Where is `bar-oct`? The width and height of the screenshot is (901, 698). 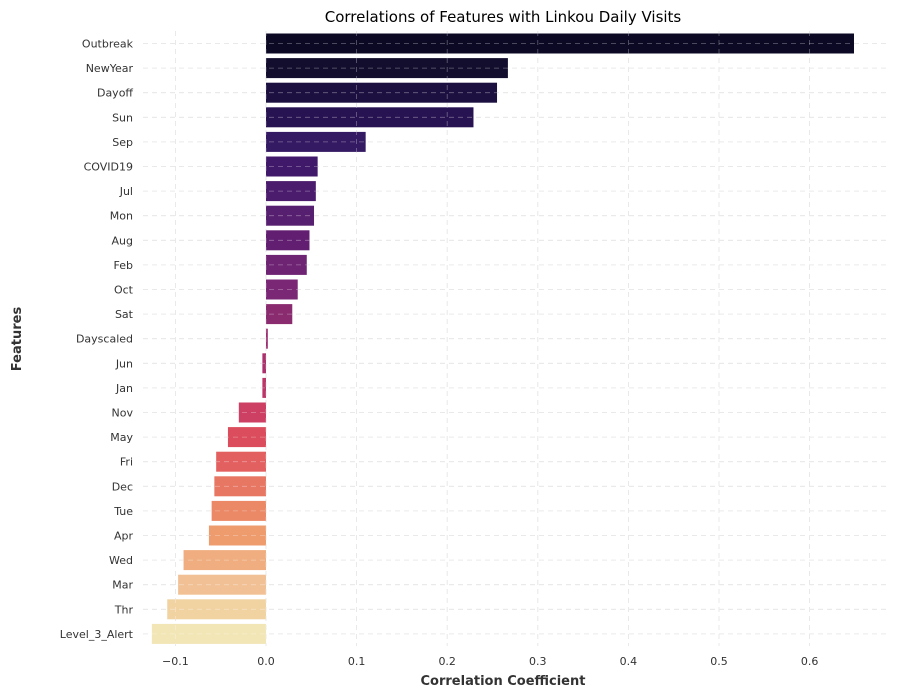 bar-oct is located at coordinates (282, 289).